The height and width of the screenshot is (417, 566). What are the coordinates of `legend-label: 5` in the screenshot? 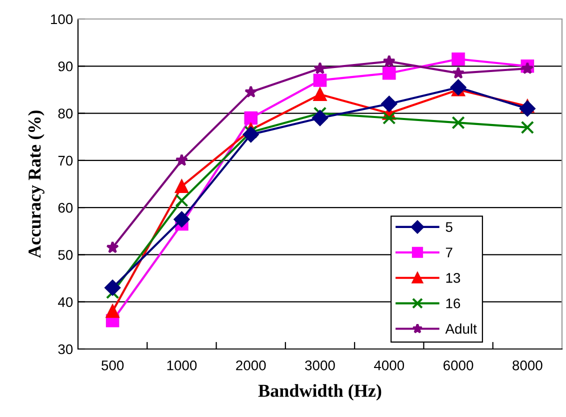 It's located at (449, 227).